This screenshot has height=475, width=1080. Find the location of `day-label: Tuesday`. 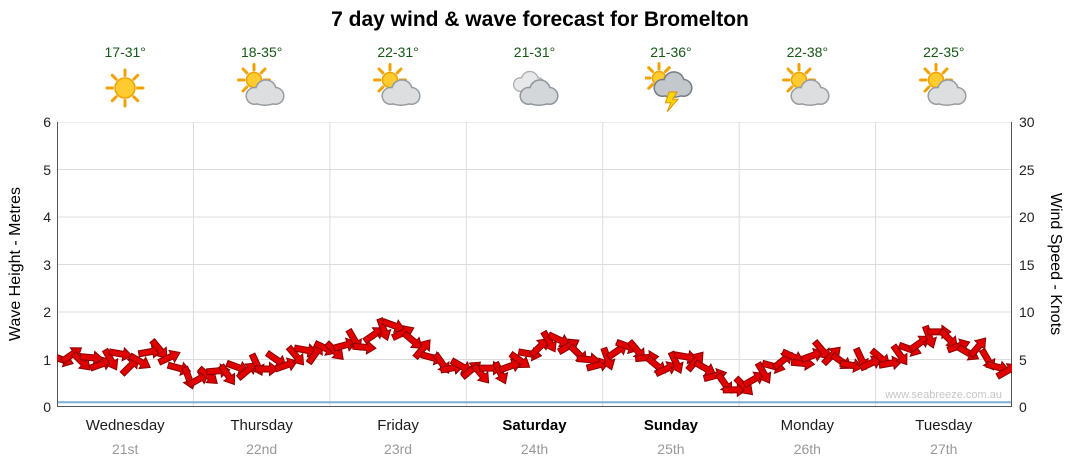

day-label: Tuesday is located at coordinates (944, 425).